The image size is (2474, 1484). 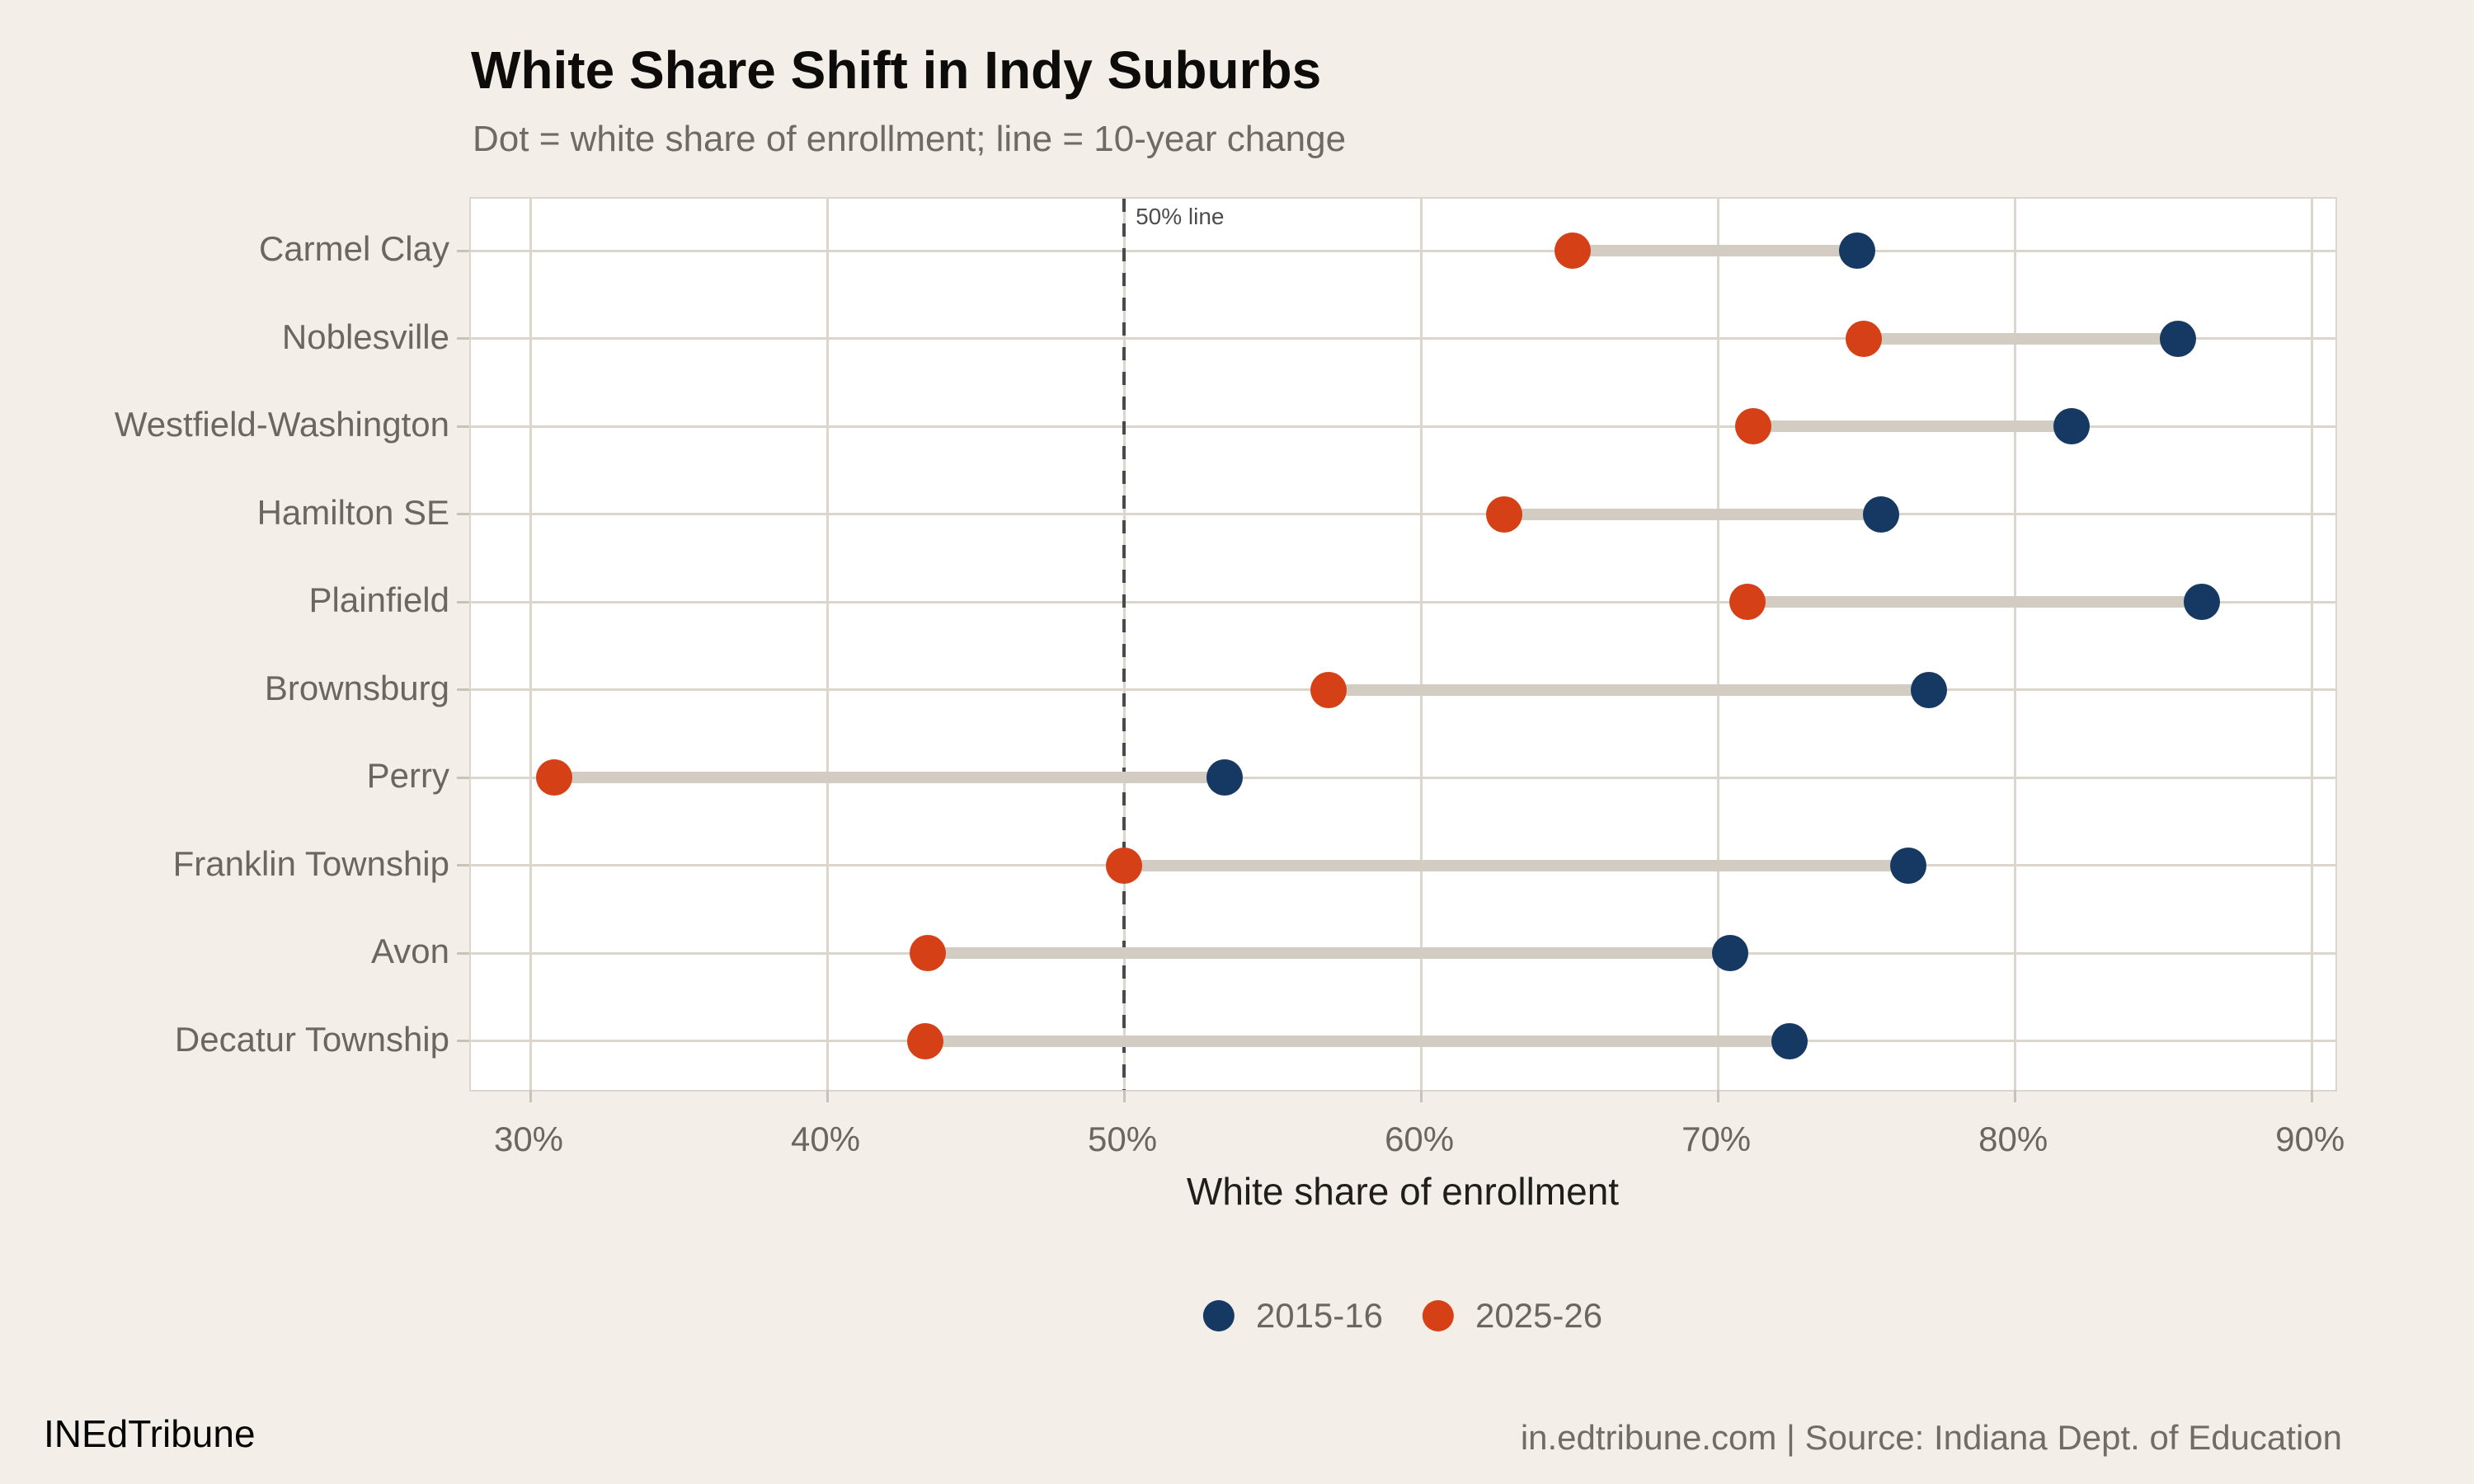 What do you see at coordinates (311, 1039) in the screenshot?
I see `y-axis-label: Decatur Township` at bounding box center [311, 1039].